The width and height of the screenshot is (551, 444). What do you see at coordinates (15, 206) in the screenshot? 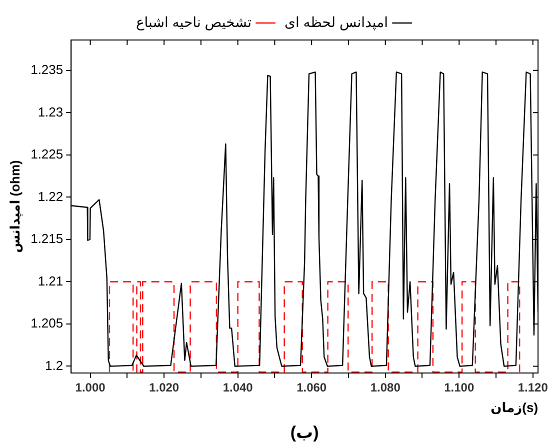
I see `y-axis-title: امپدانس (ohm)` at bounding box center [15, 206].